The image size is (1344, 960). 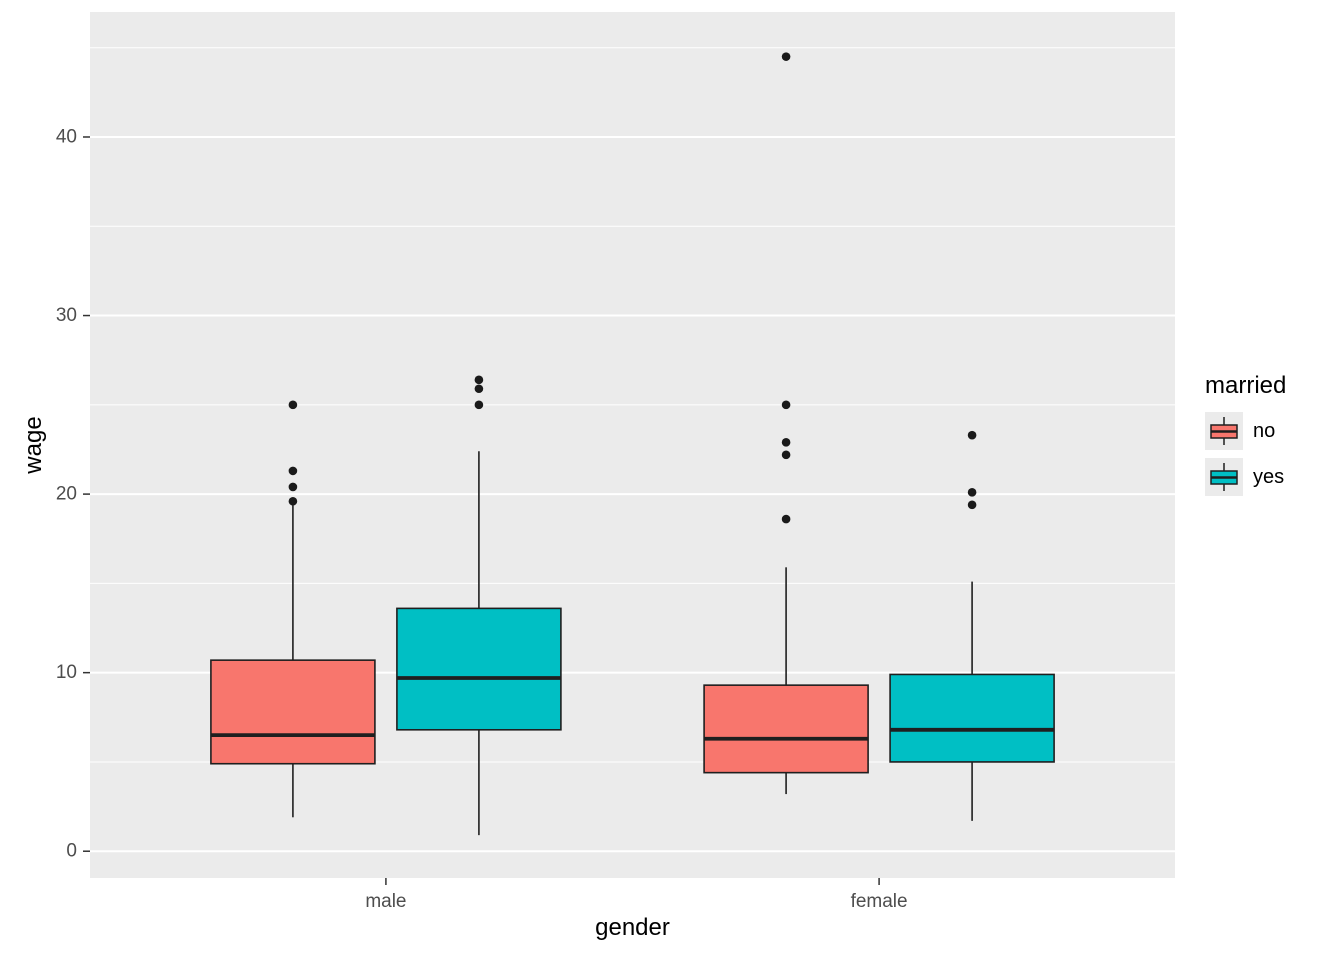 I want to click on x-tick-label: female, so click(x=879, y=901).